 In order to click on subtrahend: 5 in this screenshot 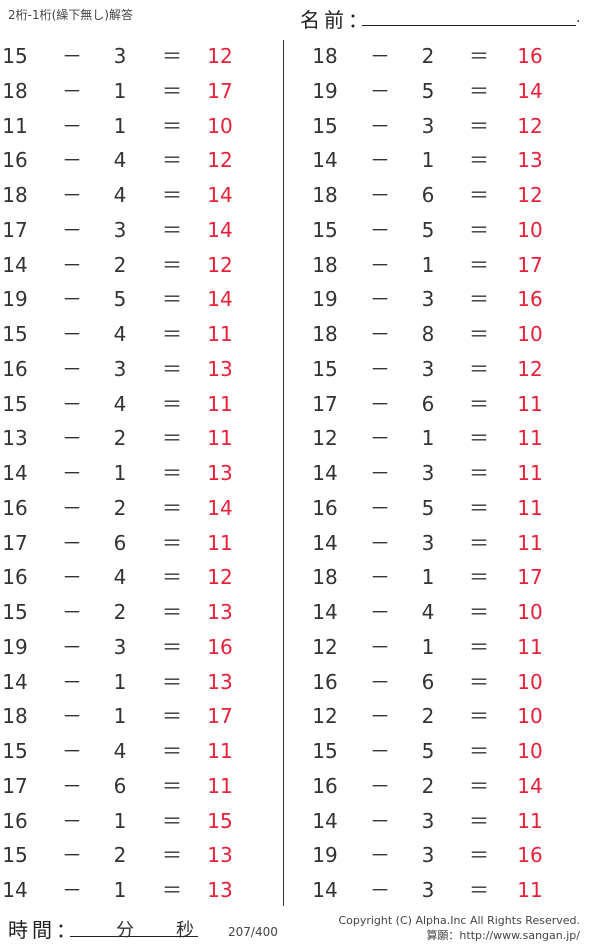, I will do `click(428, 507)`.